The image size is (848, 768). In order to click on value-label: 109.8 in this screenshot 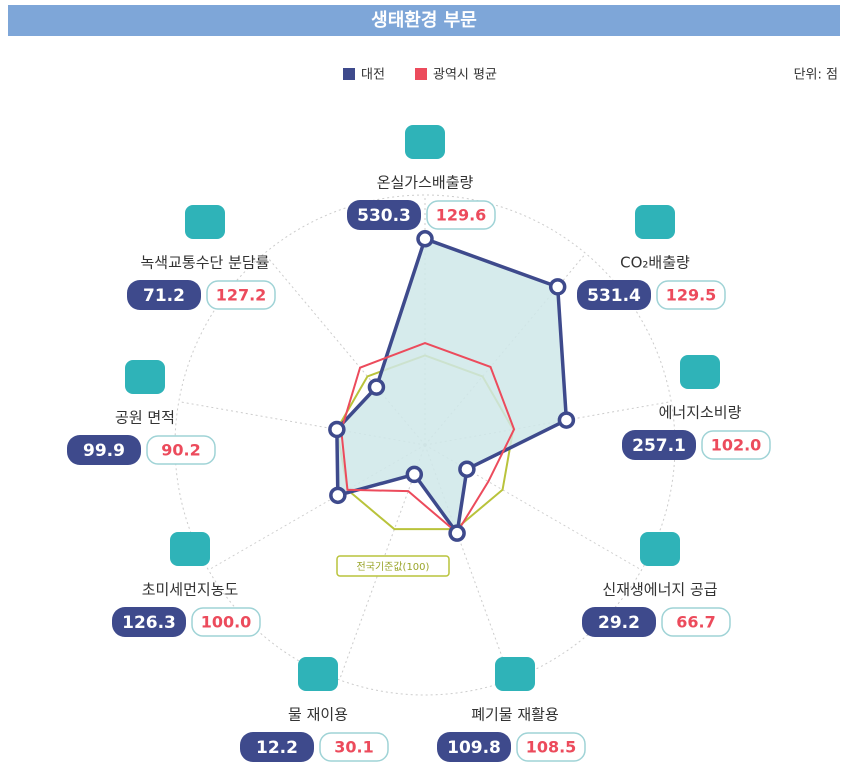, I will do `click(474, 748)`.